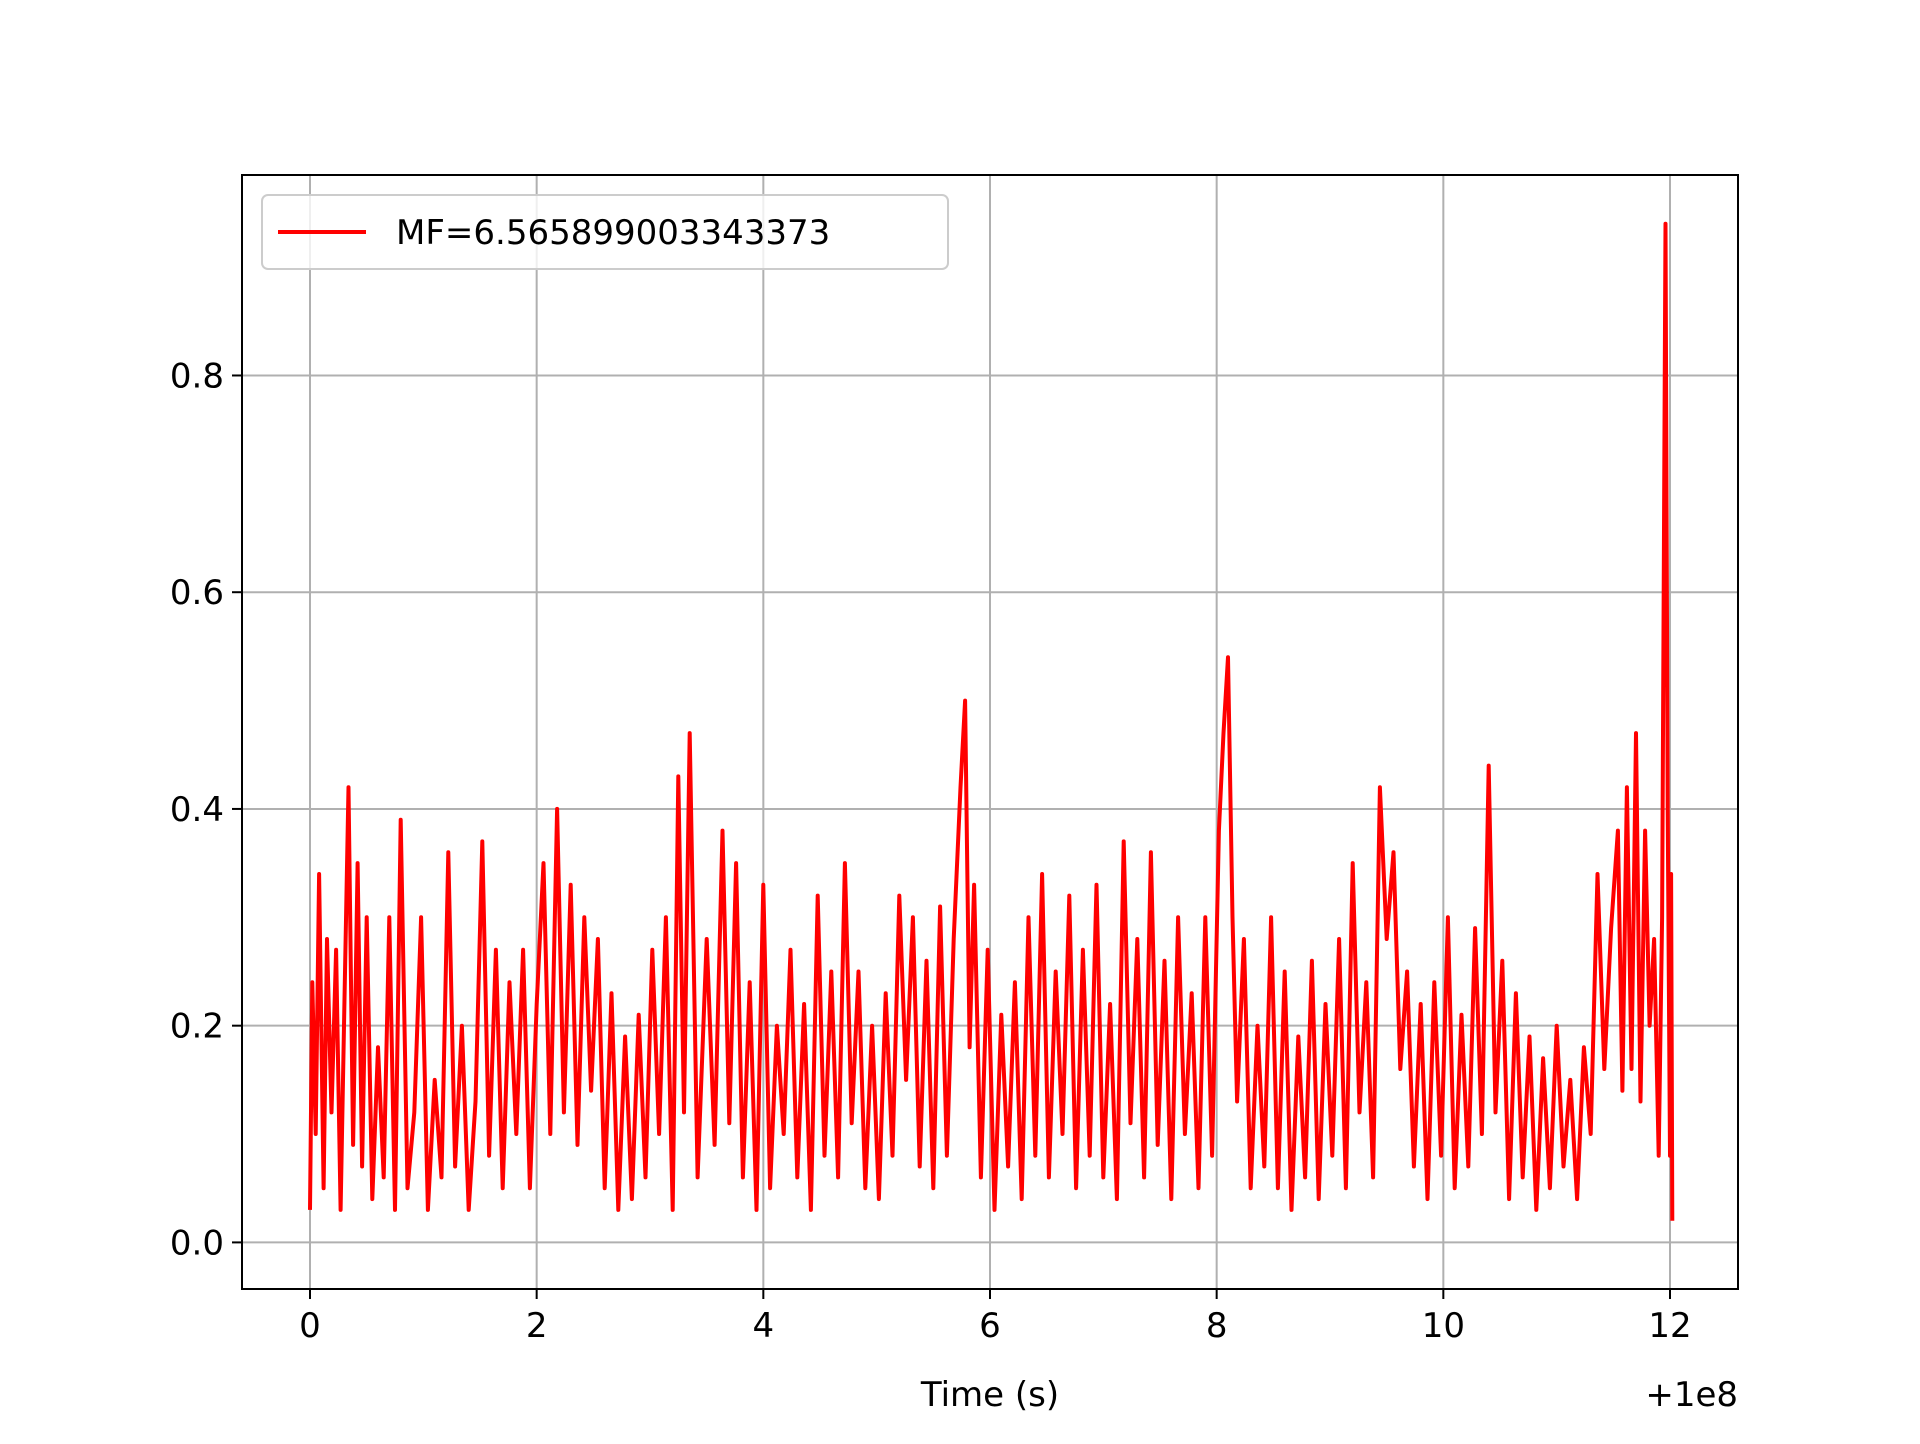 This screenshot has height=1444, width=1920. Describe the element at coordinates (197, 376) in the screenshot. I see `y-tick-label: 0.8` at that location.